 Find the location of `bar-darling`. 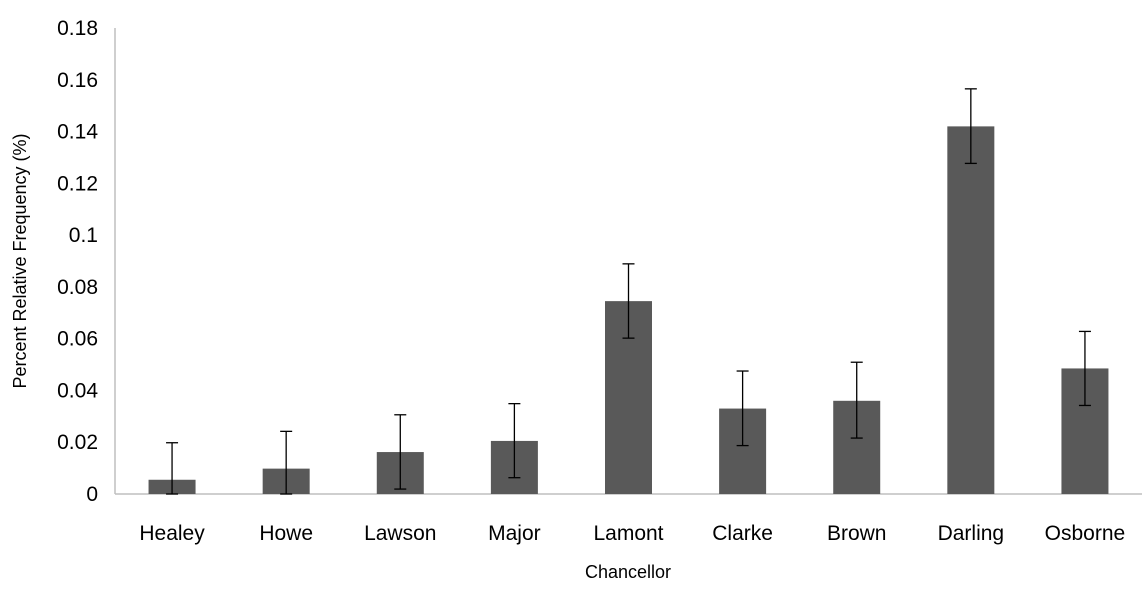

bar-darling is located at coordinates (971, 310).